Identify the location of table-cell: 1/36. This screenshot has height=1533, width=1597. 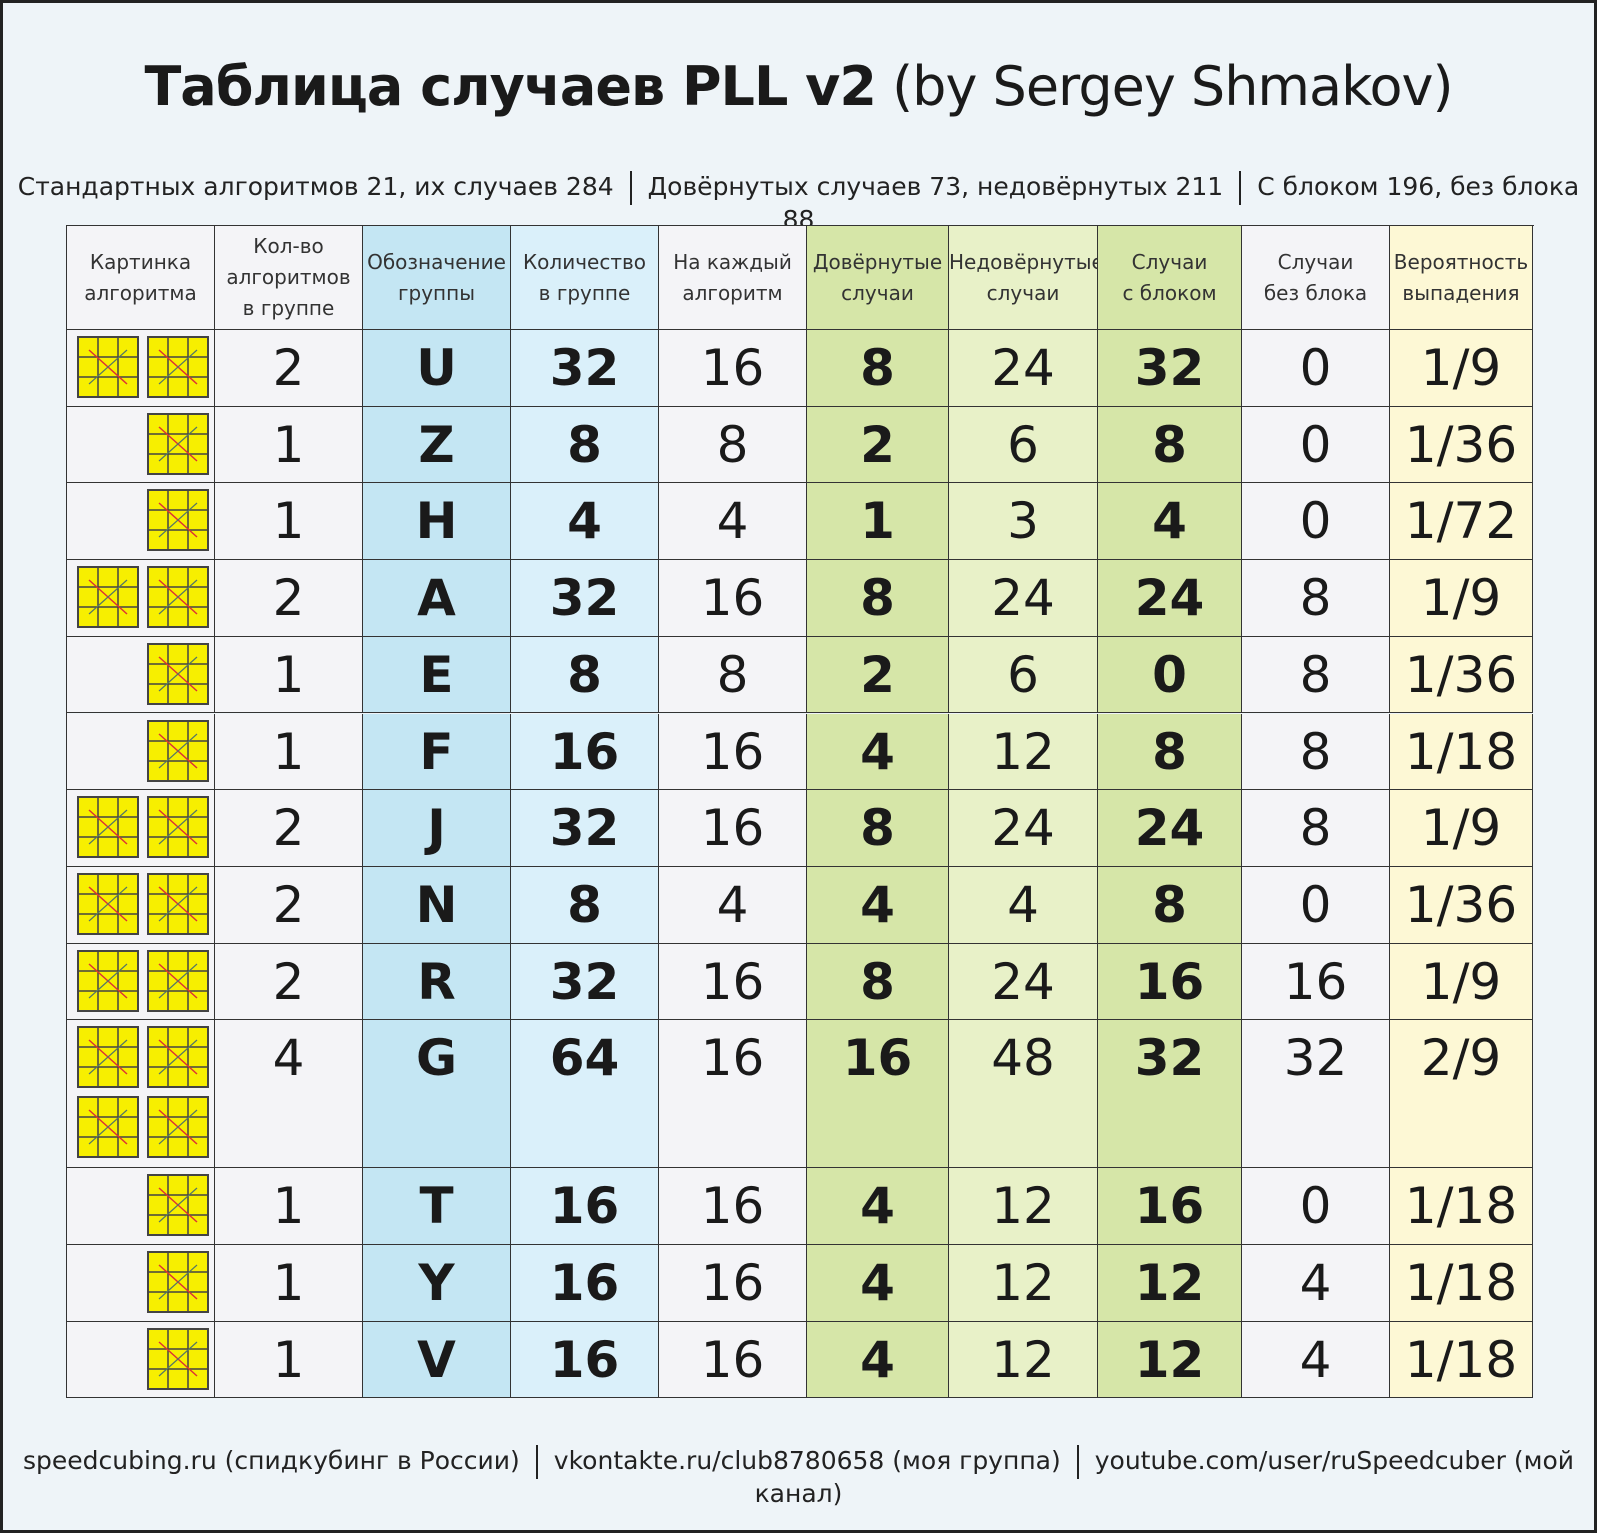
(1461, 675).